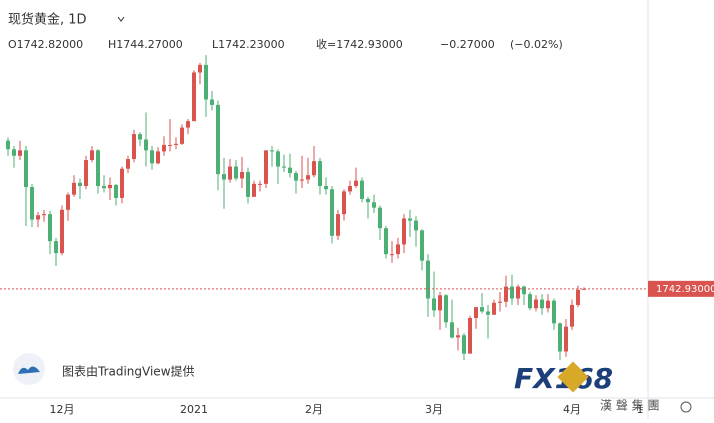 The height and width of the screenshot is (423, 714). Describe the element at coordinates (536, 44) in the screenshot. I see `header-change-pct: (−0.02%)` at that location.